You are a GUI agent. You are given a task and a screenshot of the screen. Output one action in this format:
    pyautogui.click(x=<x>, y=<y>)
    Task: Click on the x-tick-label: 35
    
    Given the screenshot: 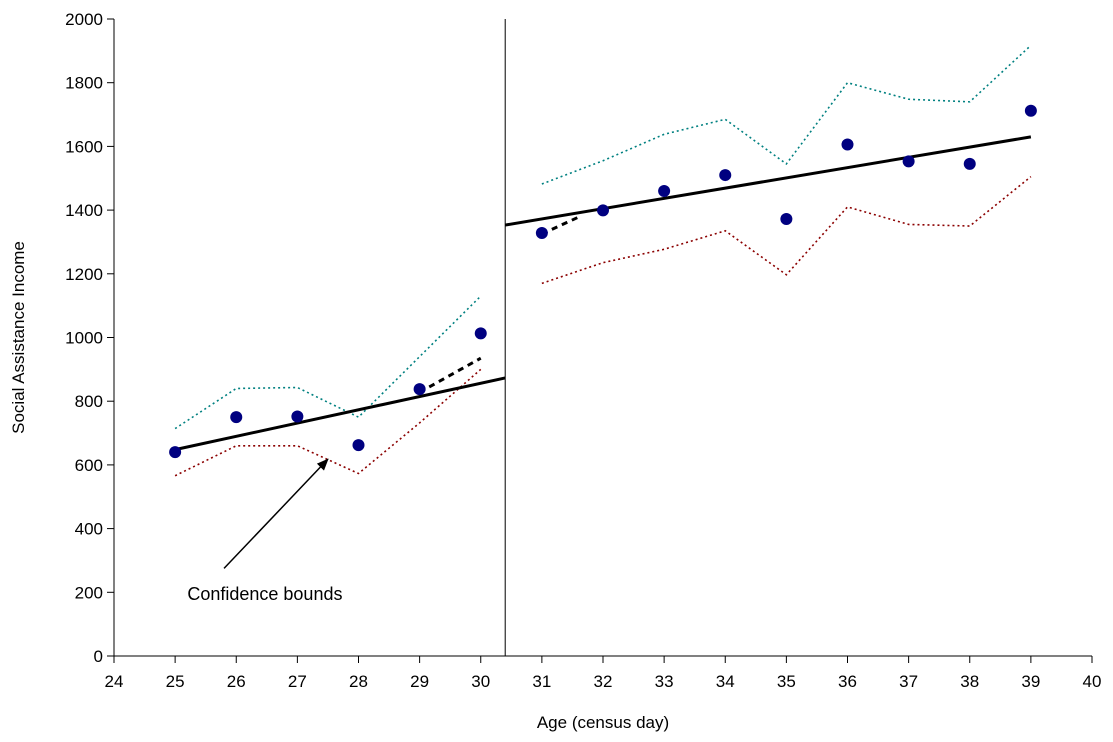 What is the action you would take?
    pyautogui.click(x=786, y=681)
    